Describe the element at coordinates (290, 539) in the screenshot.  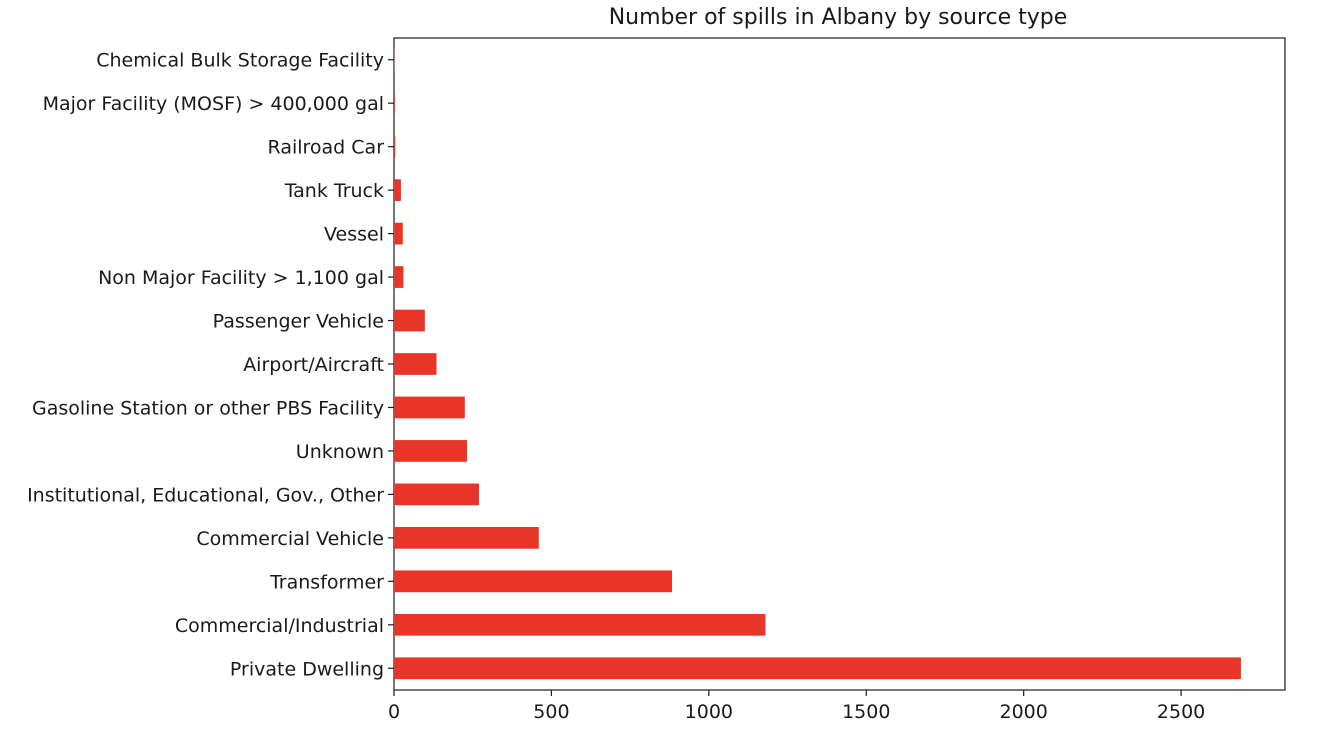
I see `y-tick-label: Commercial Vehicle` at that location.